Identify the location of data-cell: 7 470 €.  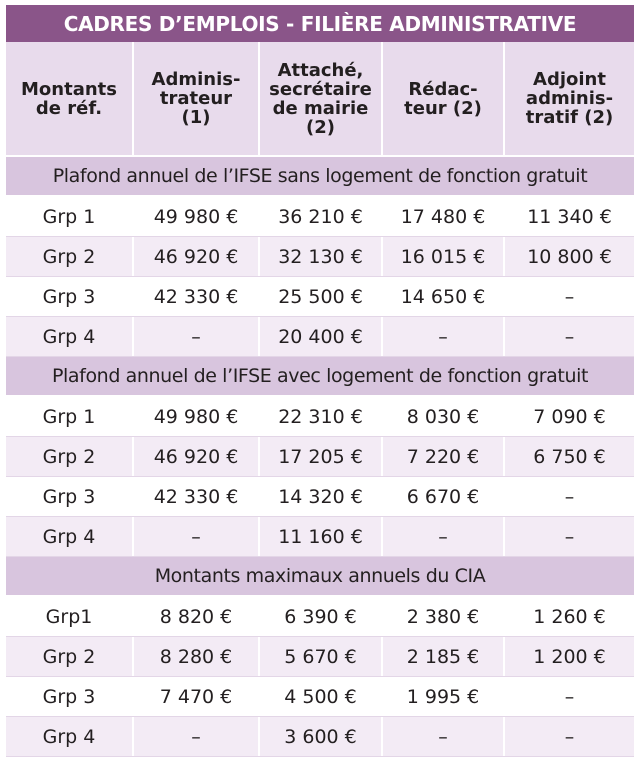
(197, 696).